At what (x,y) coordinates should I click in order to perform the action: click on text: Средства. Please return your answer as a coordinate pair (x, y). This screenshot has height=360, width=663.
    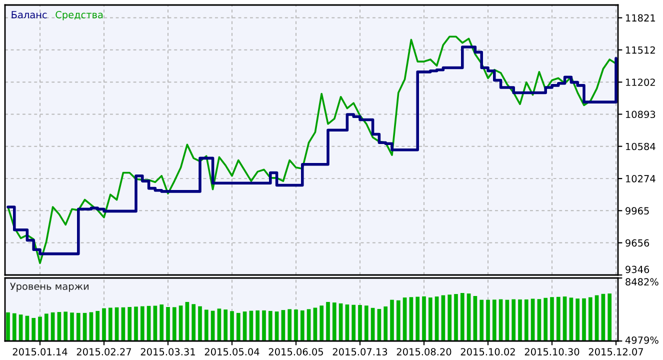
    Looking at the image, I should click on (79, 15).